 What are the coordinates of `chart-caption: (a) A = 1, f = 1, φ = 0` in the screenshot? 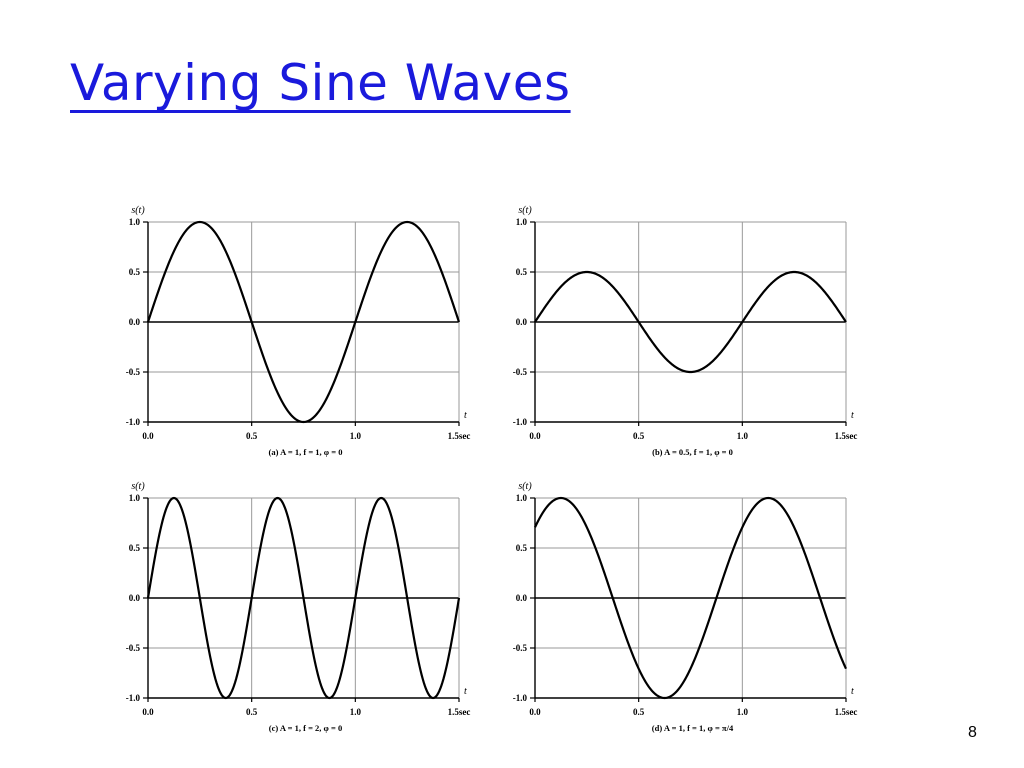 It's located at (306, 452).